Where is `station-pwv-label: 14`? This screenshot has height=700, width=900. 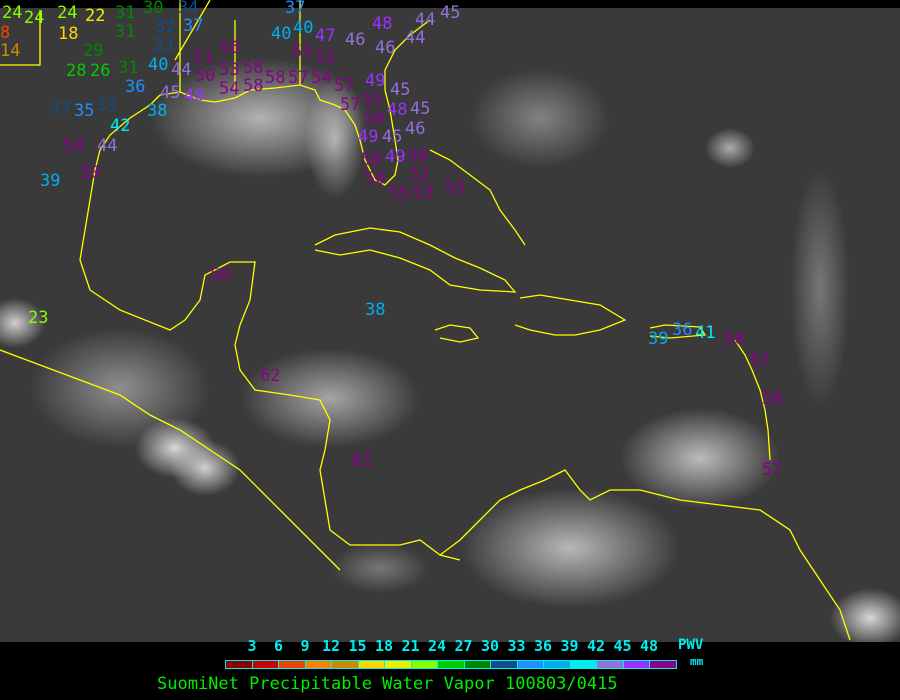 station-pwv-label: 14 is located at coordinates (10, 51).